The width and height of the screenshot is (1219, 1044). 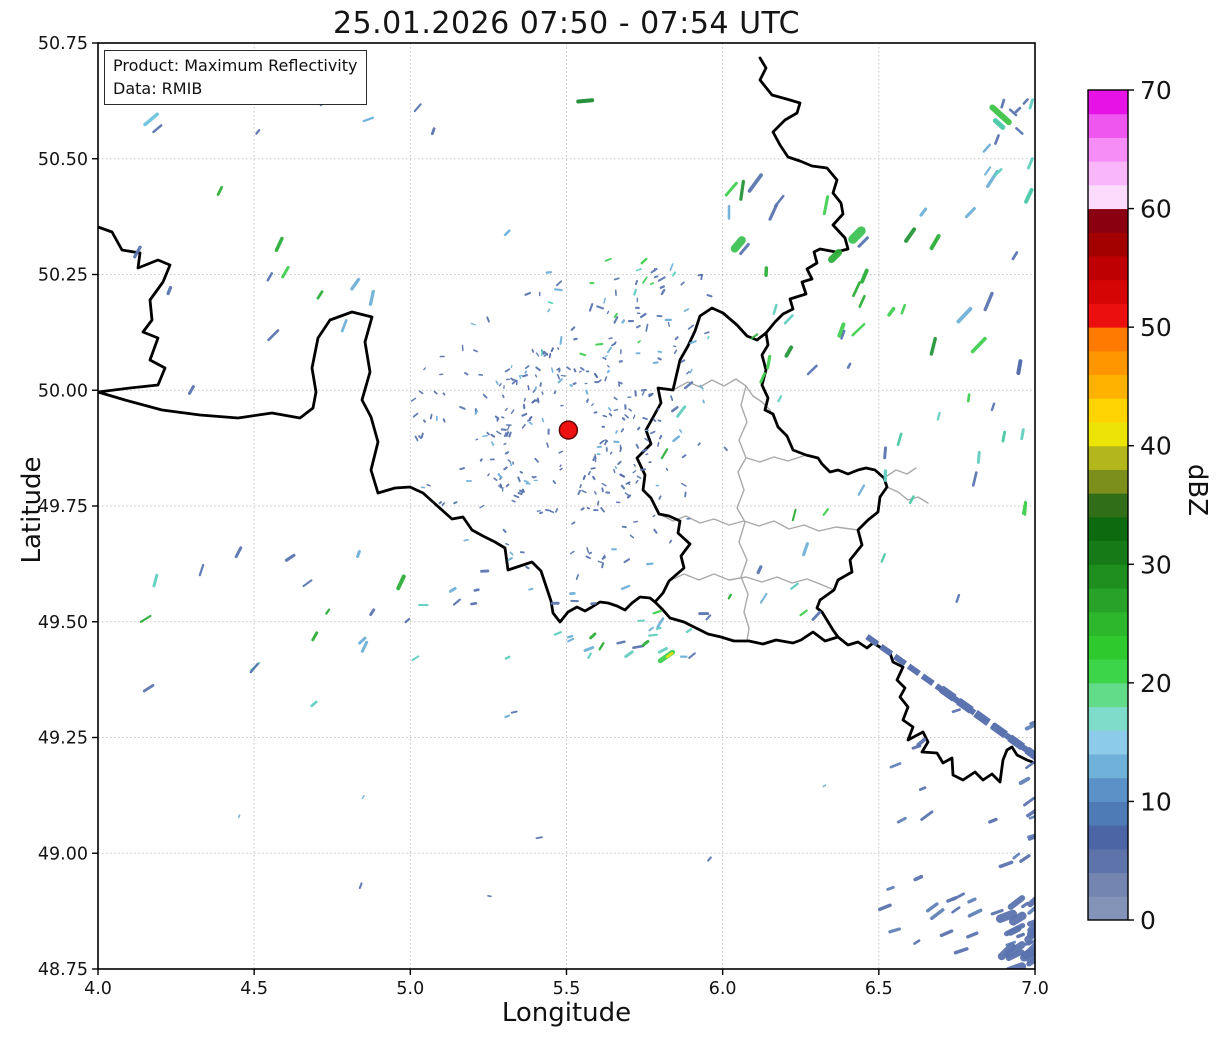 What do you see at coordinates (776, 458) in the screenshot?
I see `district-border` at bounding box center [776, 458].